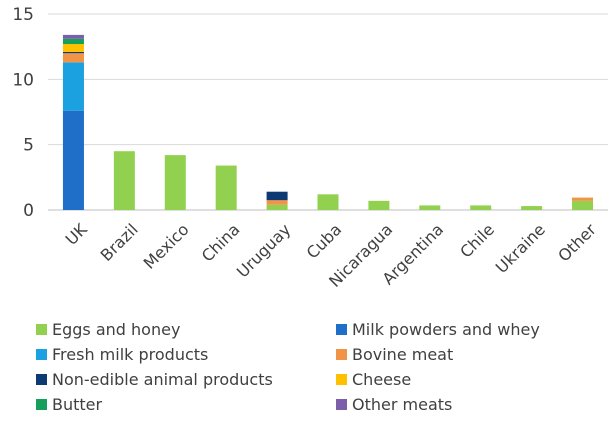  Describe the element at coordinates (382, 379) in the screenshot. I see `legend-label: Cheese` at that location.